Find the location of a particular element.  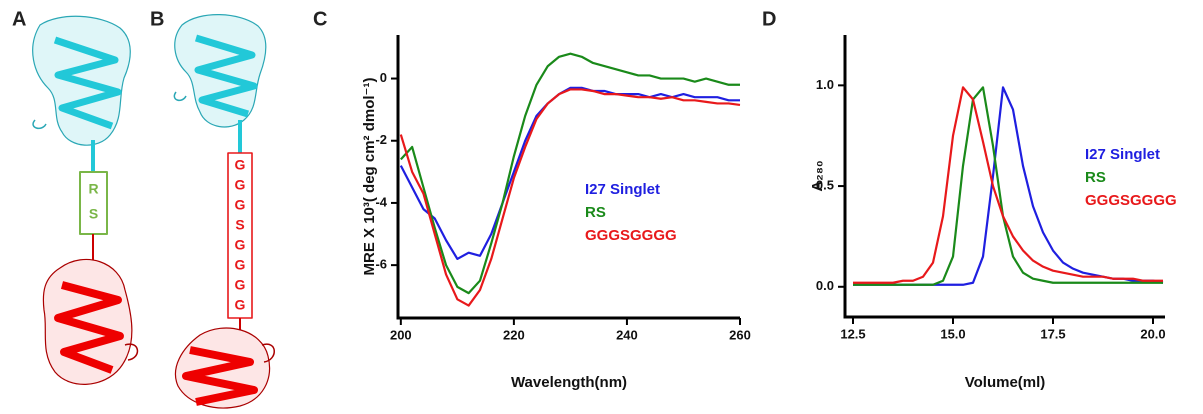

y-tick-label: 0.5 is located at coordinates (825, 185).